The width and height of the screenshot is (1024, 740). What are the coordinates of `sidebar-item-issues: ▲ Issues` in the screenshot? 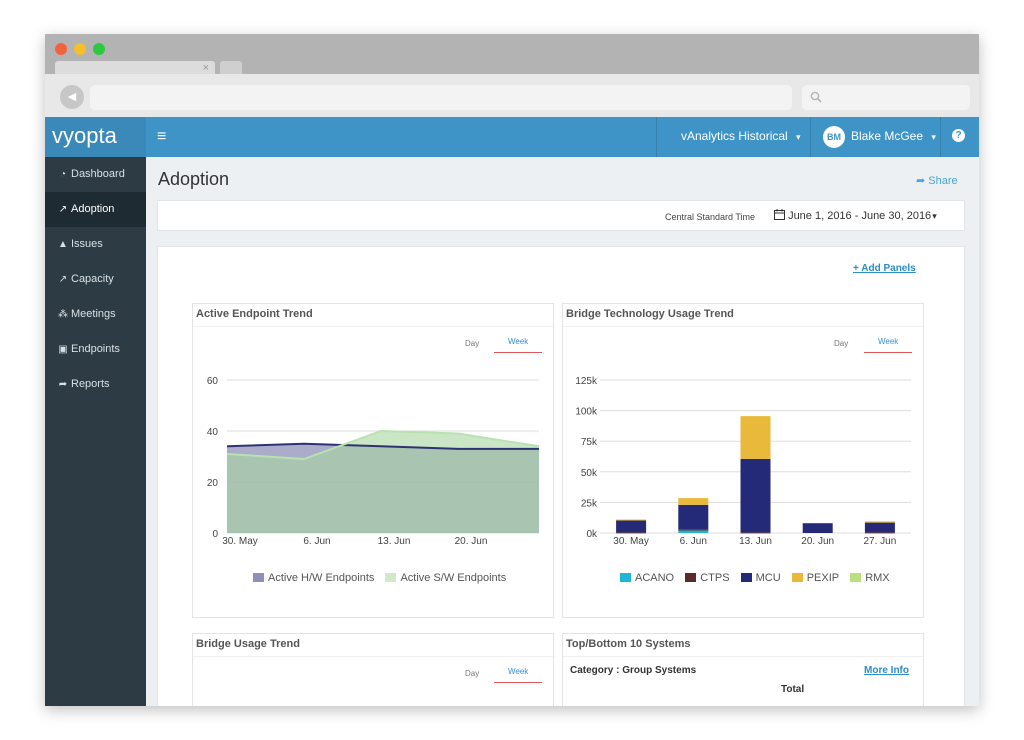 It's located at (95, 244).